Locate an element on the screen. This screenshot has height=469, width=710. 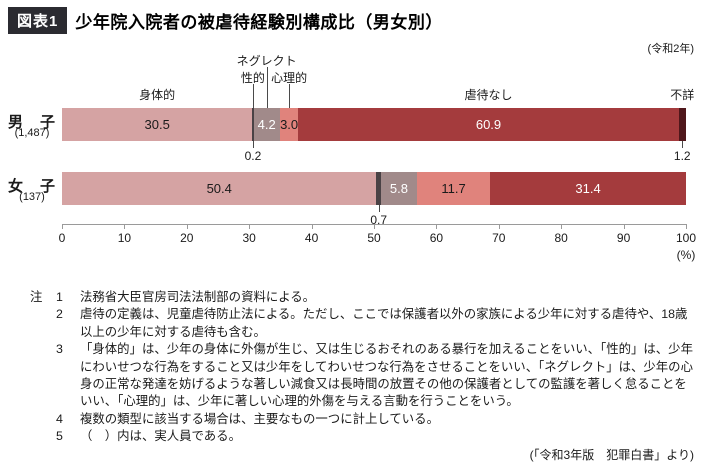
figure-badge: 図表1 is located at coordinates (38, 20).